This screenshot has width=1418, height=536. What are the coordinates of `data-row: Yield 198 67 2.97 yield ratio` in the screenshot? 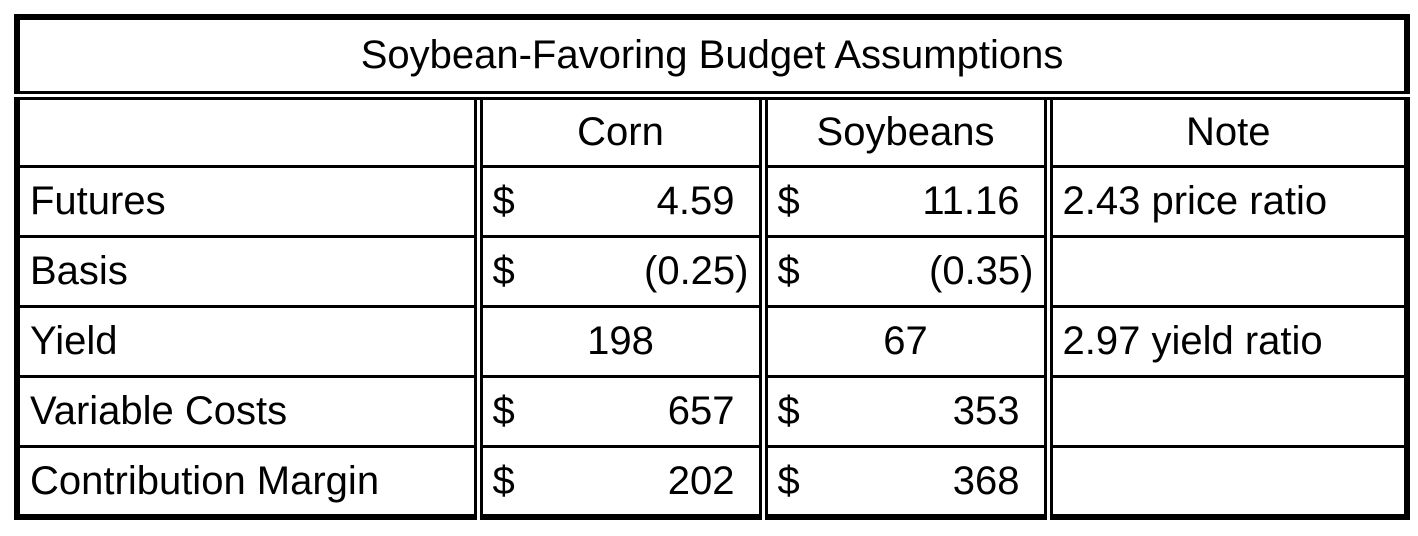 It's located at (712, 341).